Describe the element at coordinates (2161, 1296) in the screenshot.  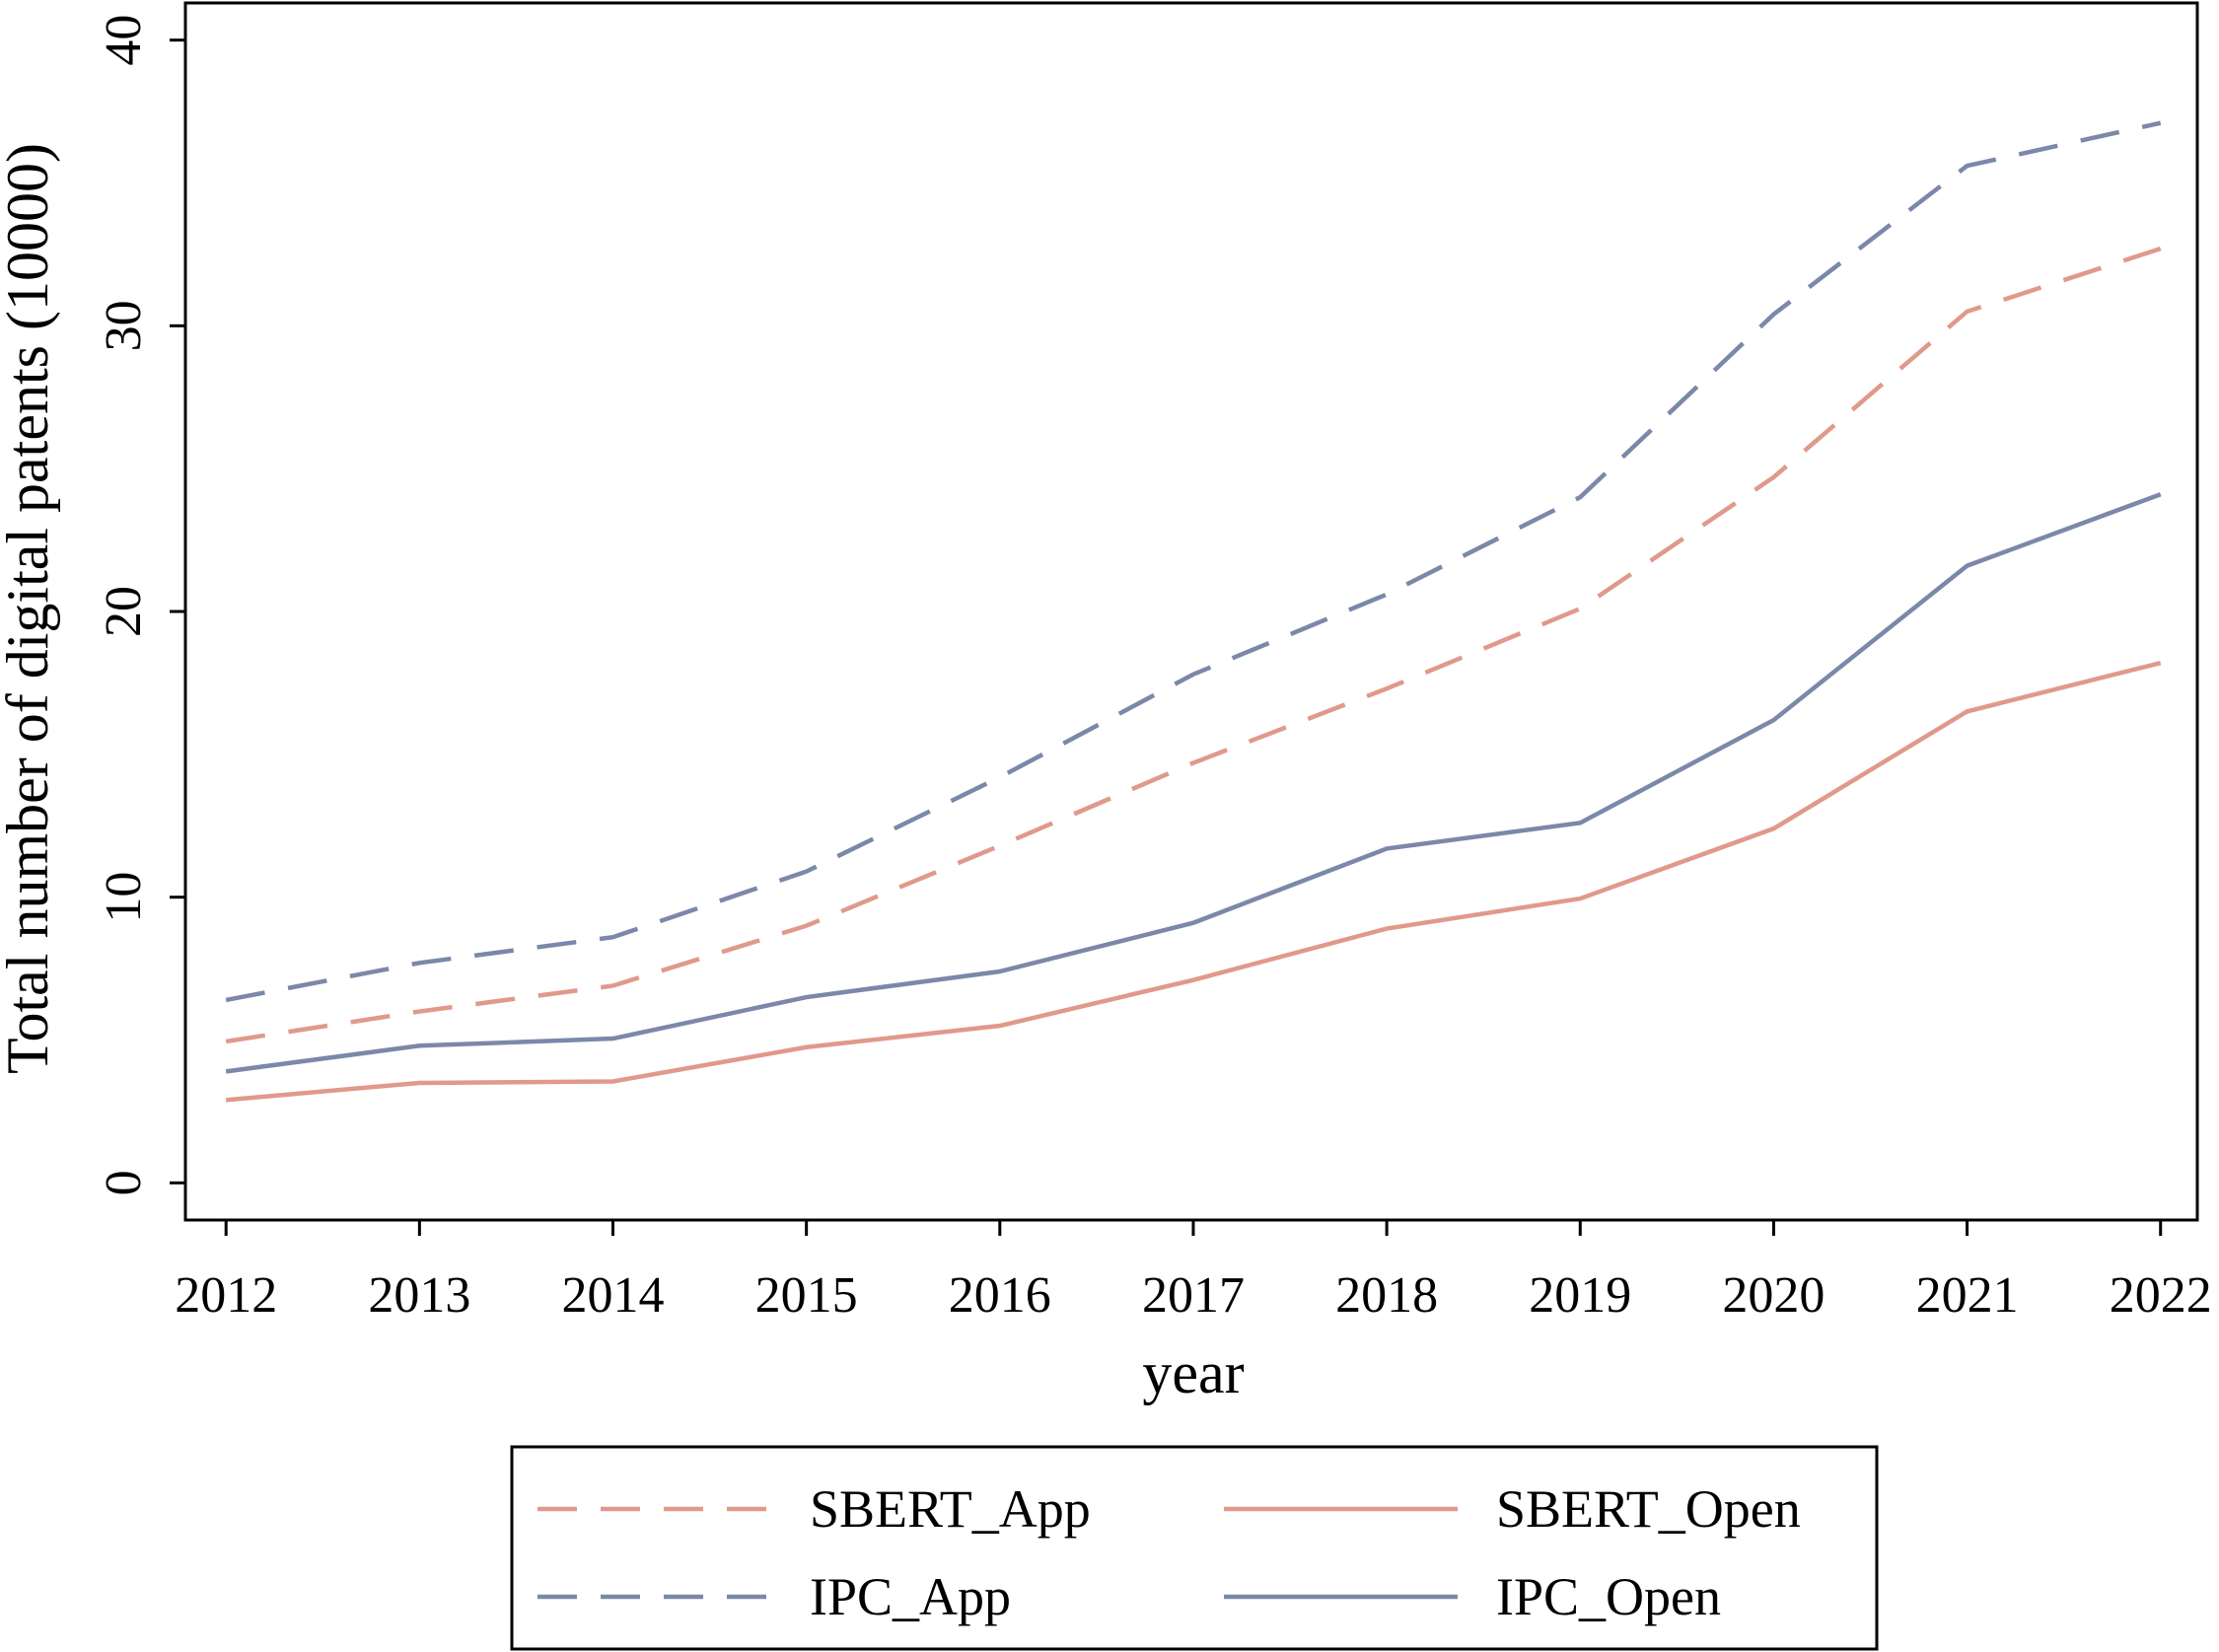
I see `x-tick-label: 2022` at that location.